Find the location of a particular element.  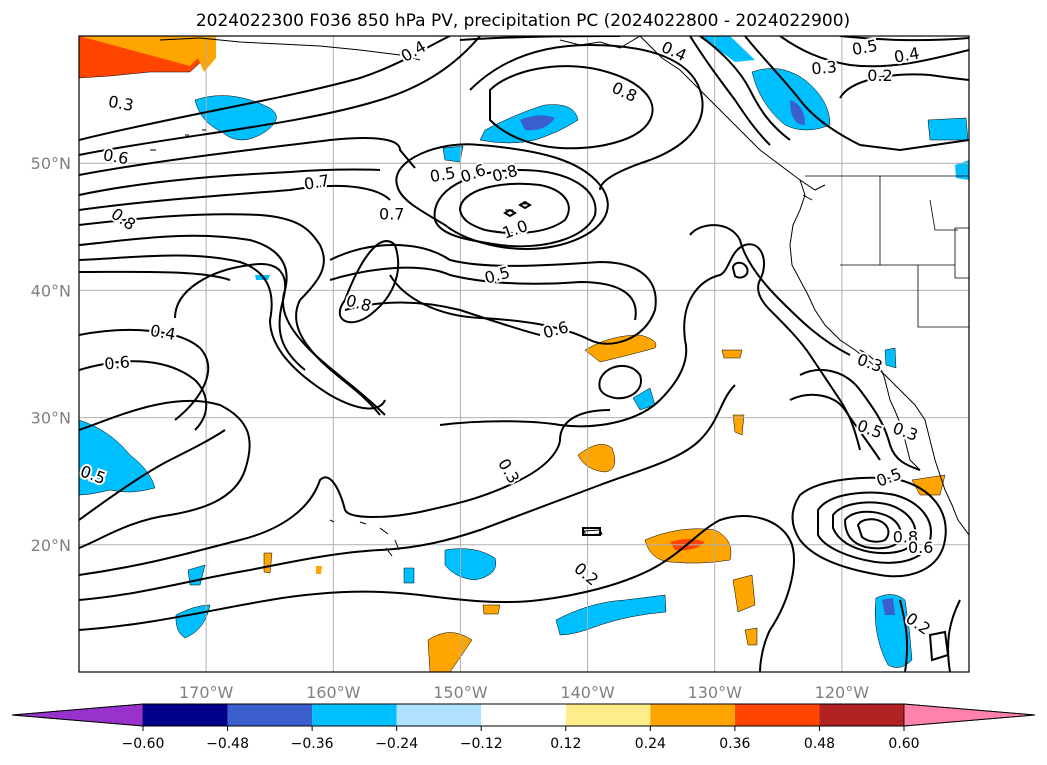

colorbar-tick-label: 0.24 is located at coordinates (650, 744).